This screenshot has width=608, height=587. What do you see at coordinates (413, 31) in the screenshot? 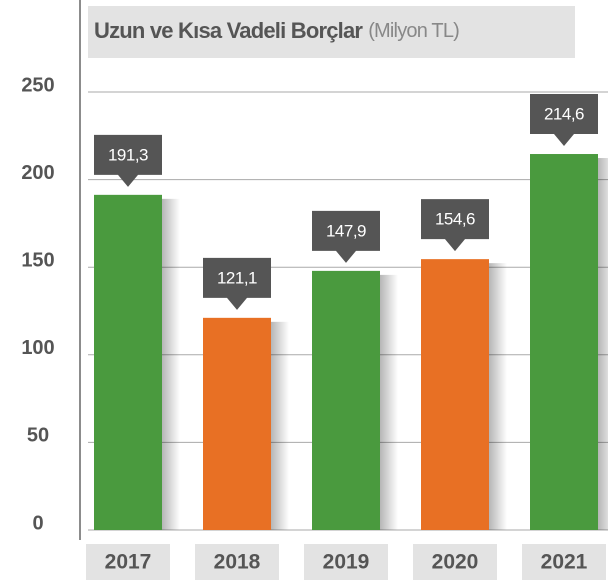
I see `subtitle: (Milyon TL)` at bounding box center [413, 31].